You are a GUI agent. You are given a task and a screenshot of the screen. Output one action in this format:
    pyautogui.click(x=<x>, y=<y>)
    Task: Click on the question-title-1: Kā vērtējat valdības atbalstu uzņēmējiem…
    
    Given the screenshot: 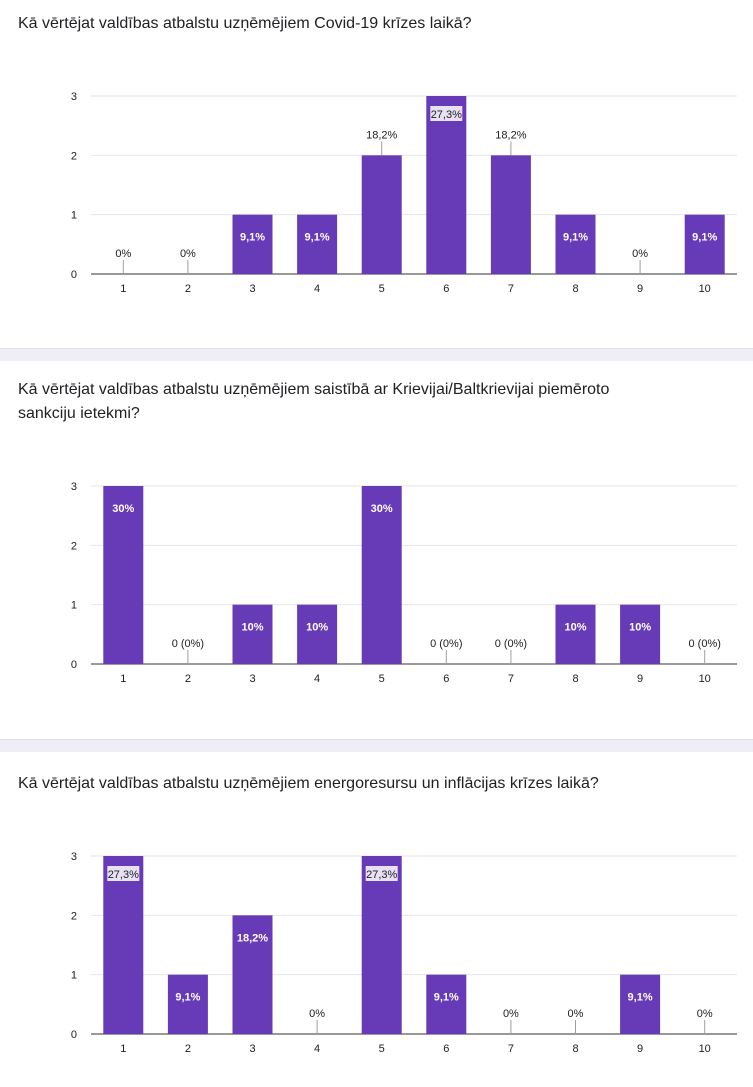 What is the action you would take?
    pyautogui.click(x=245, y=23)
    